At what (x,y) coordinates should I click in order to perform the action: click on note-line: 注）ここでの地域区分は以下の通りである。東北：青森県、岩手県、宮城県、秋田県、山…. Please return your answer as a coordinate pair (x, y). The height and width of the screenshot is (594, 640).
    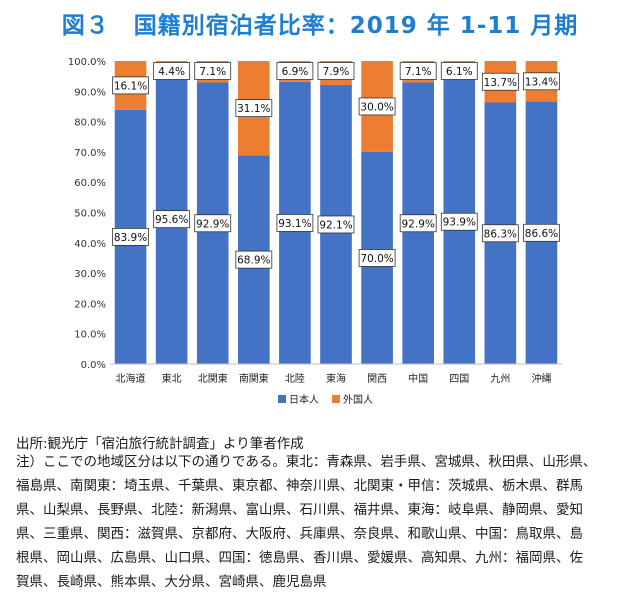
    Looking at the image, I should click on (306, 462).